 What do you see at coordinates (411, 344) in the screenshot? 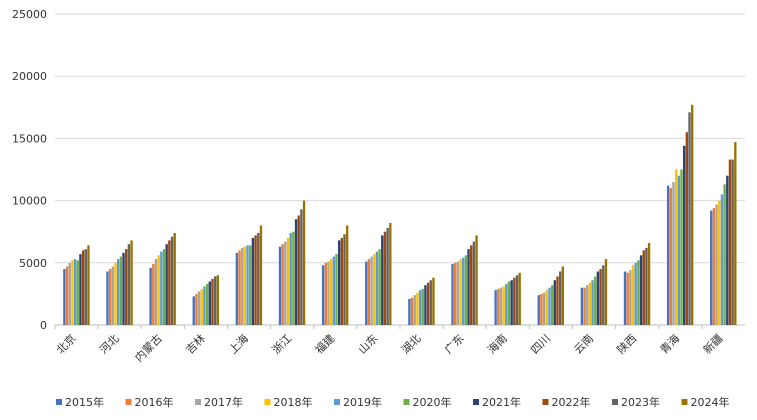
I see `x-tick-label-8: 湖北` at bounding box center [411, 344].